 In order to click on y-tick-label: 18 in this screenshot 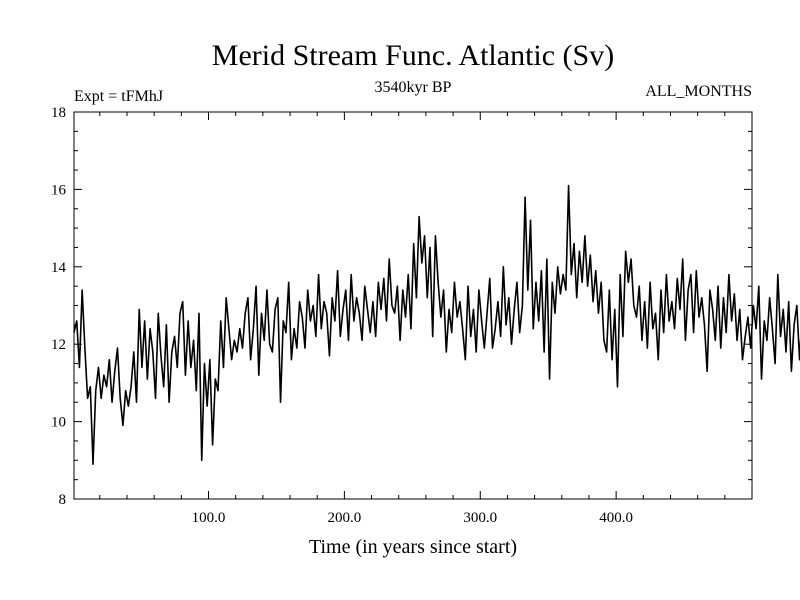, I will do `click(58, 113)`.